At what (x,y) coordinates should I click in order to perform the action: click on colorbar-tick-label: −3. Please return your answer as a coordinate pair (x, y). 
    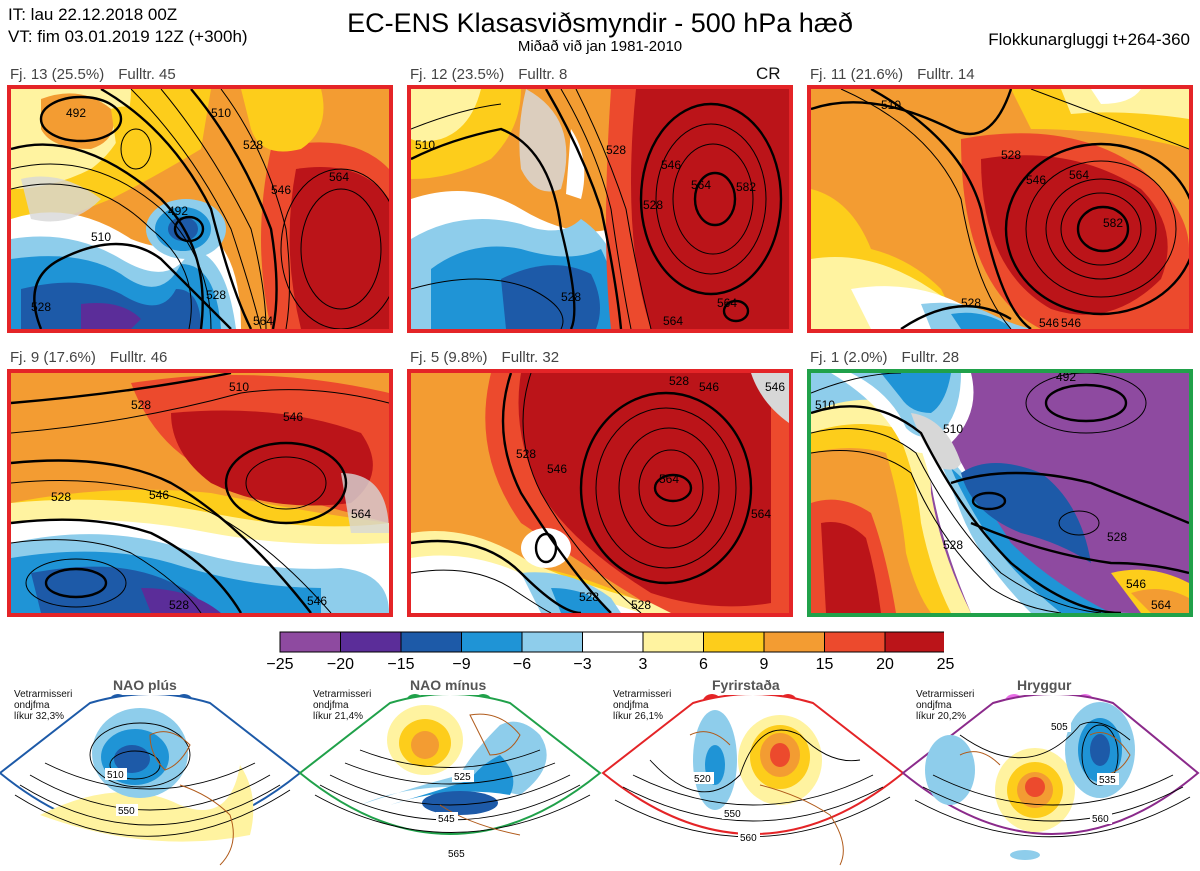
    Looking at the image, I should click on (582, 664).